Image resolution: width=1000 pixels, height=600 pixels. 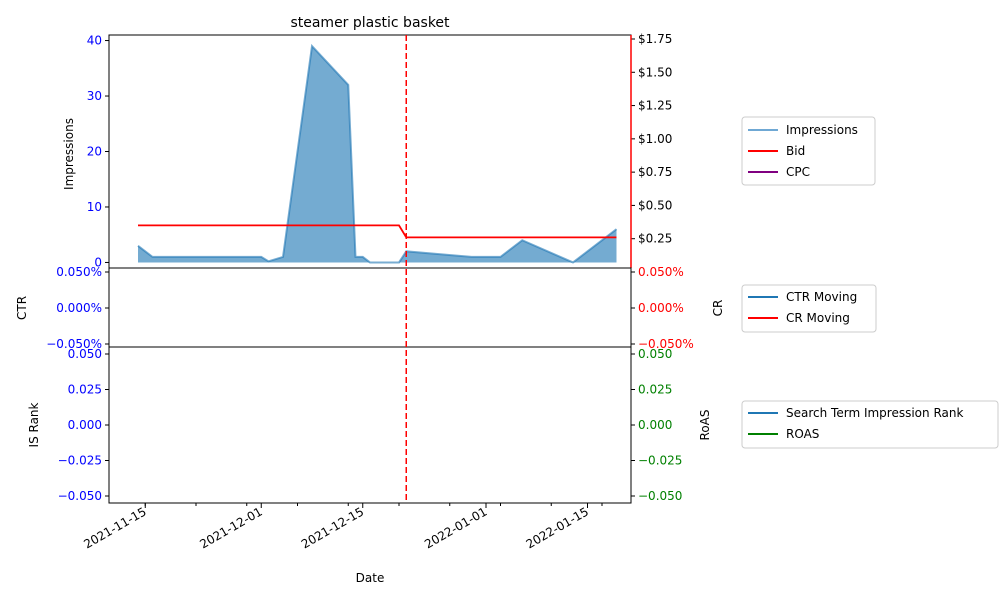 What do you see at coordinates (98, 262) in the screenshot?
I see `top-left-tick-label: 0` at bounding box center [98, 262].